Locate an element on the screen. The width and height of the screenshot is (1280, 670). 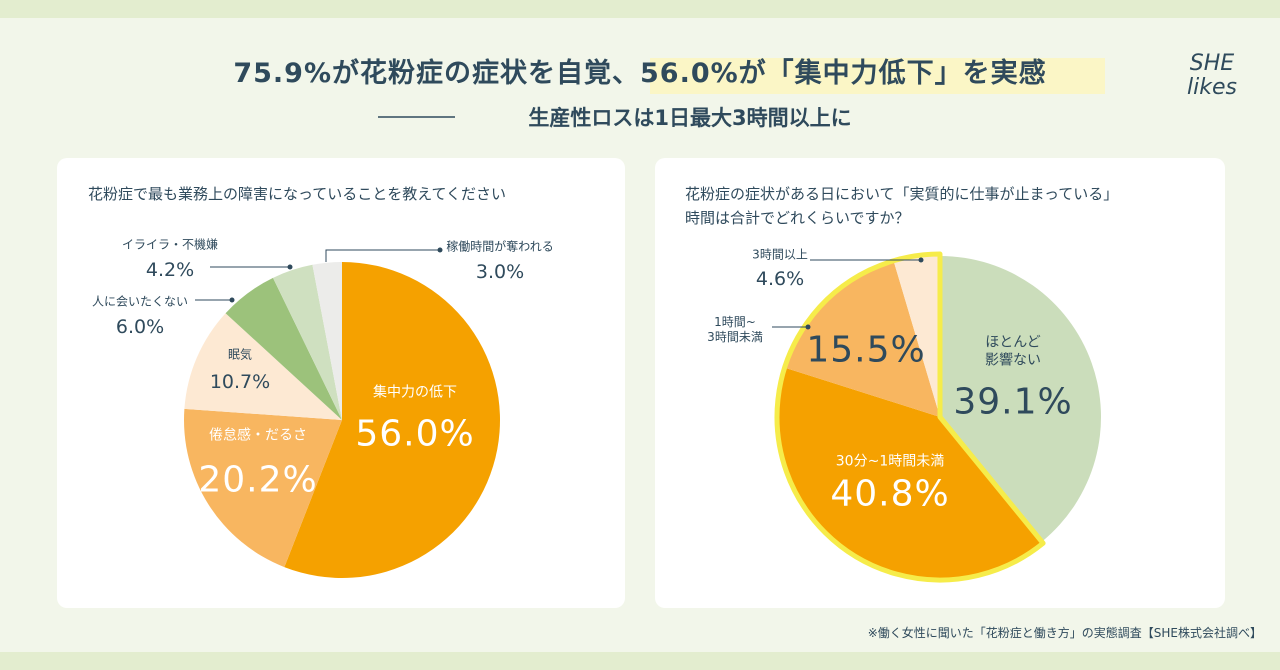
footnote: ※働く女性に聞いた「花粉症と働き方」の実態調査【SHE株式会社調べ】 is located at coordinates (1064, 633).